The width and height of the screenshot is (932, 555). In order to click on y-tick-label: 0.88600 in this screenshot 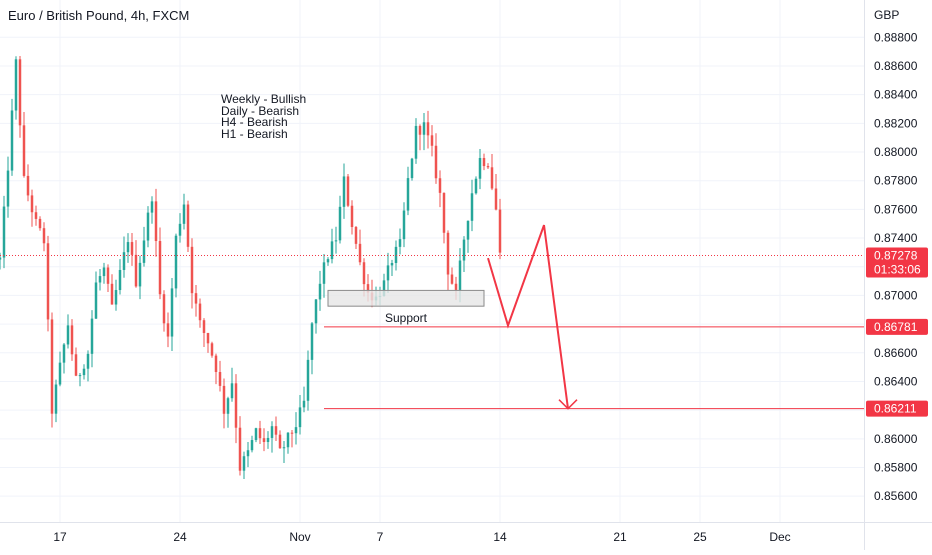, I will do `click(896, 66)`.